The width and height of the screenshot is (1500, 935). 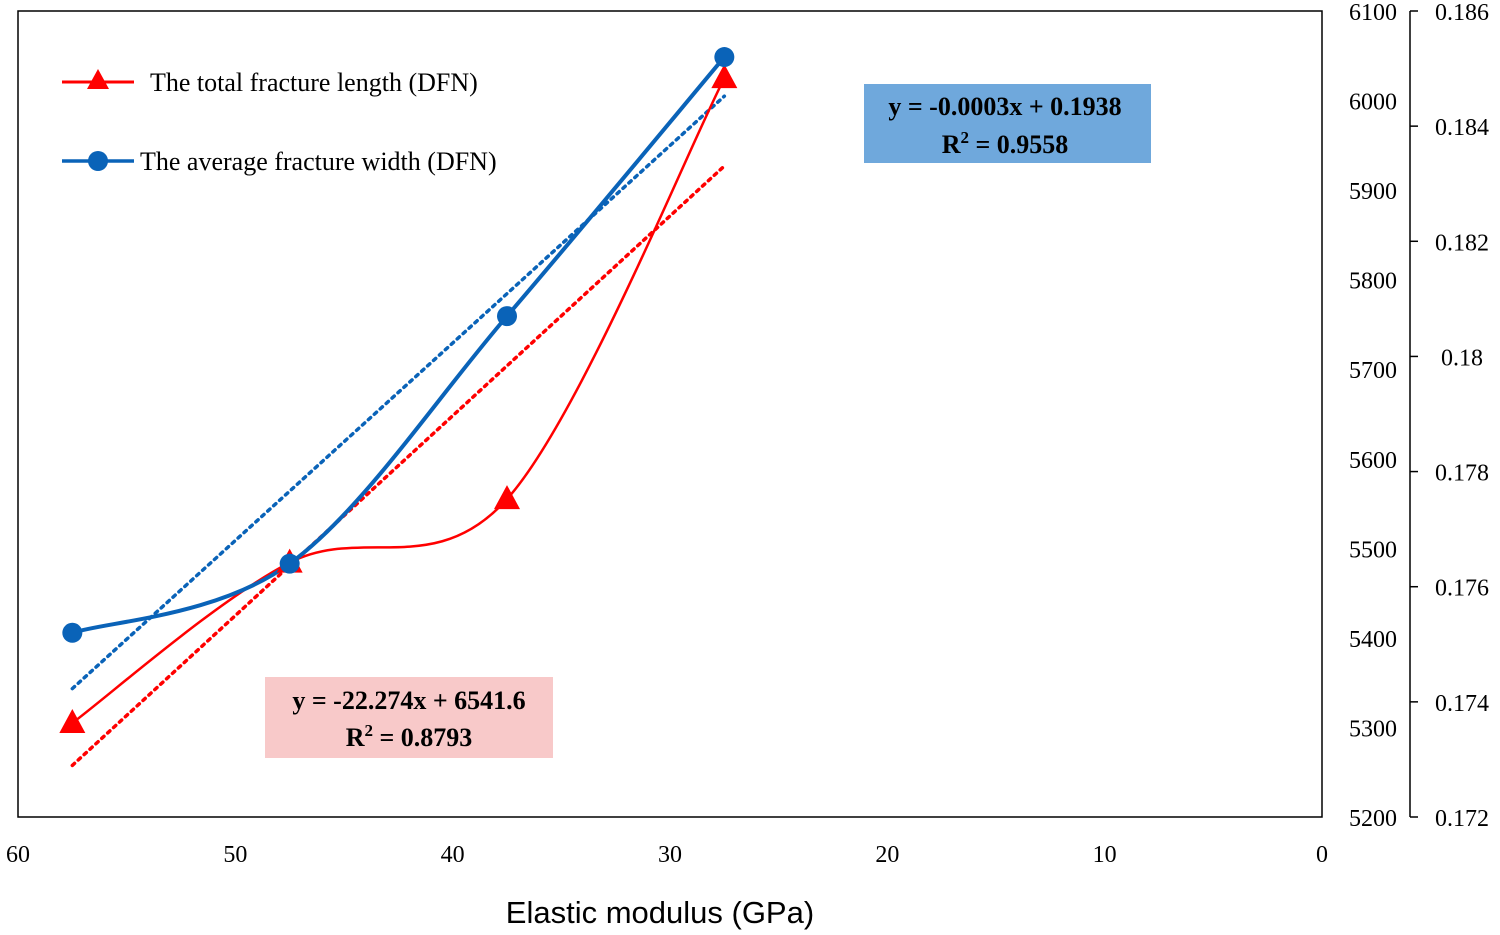 I want to click on equation-box-length, so click(x=409, y=717).